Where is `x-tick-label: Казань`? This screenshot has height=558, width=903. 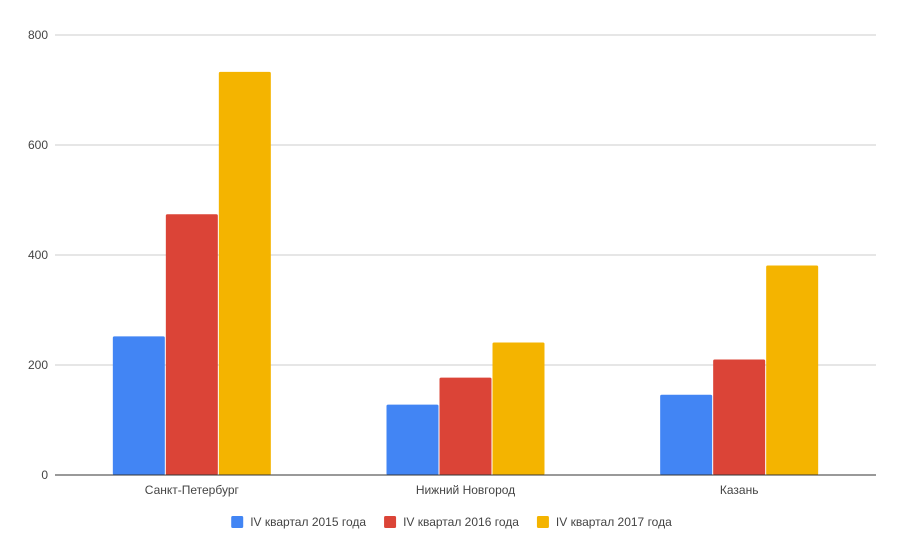 x-tick-label: Казань is located at coordinates (739, 490).